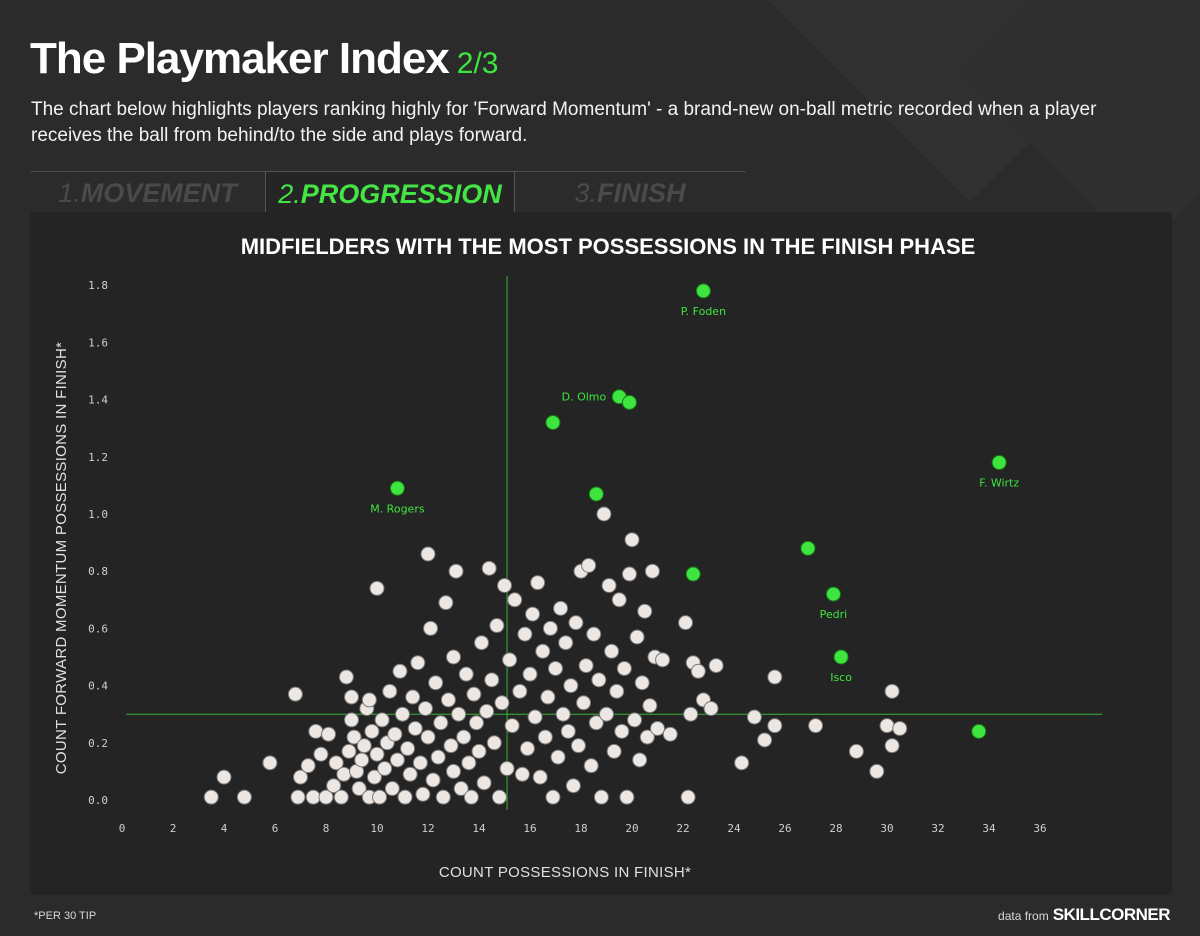 This screenshot has height=936, width=1200. I want to click on tab-finish: 3.FINISH, so click(630, 192).